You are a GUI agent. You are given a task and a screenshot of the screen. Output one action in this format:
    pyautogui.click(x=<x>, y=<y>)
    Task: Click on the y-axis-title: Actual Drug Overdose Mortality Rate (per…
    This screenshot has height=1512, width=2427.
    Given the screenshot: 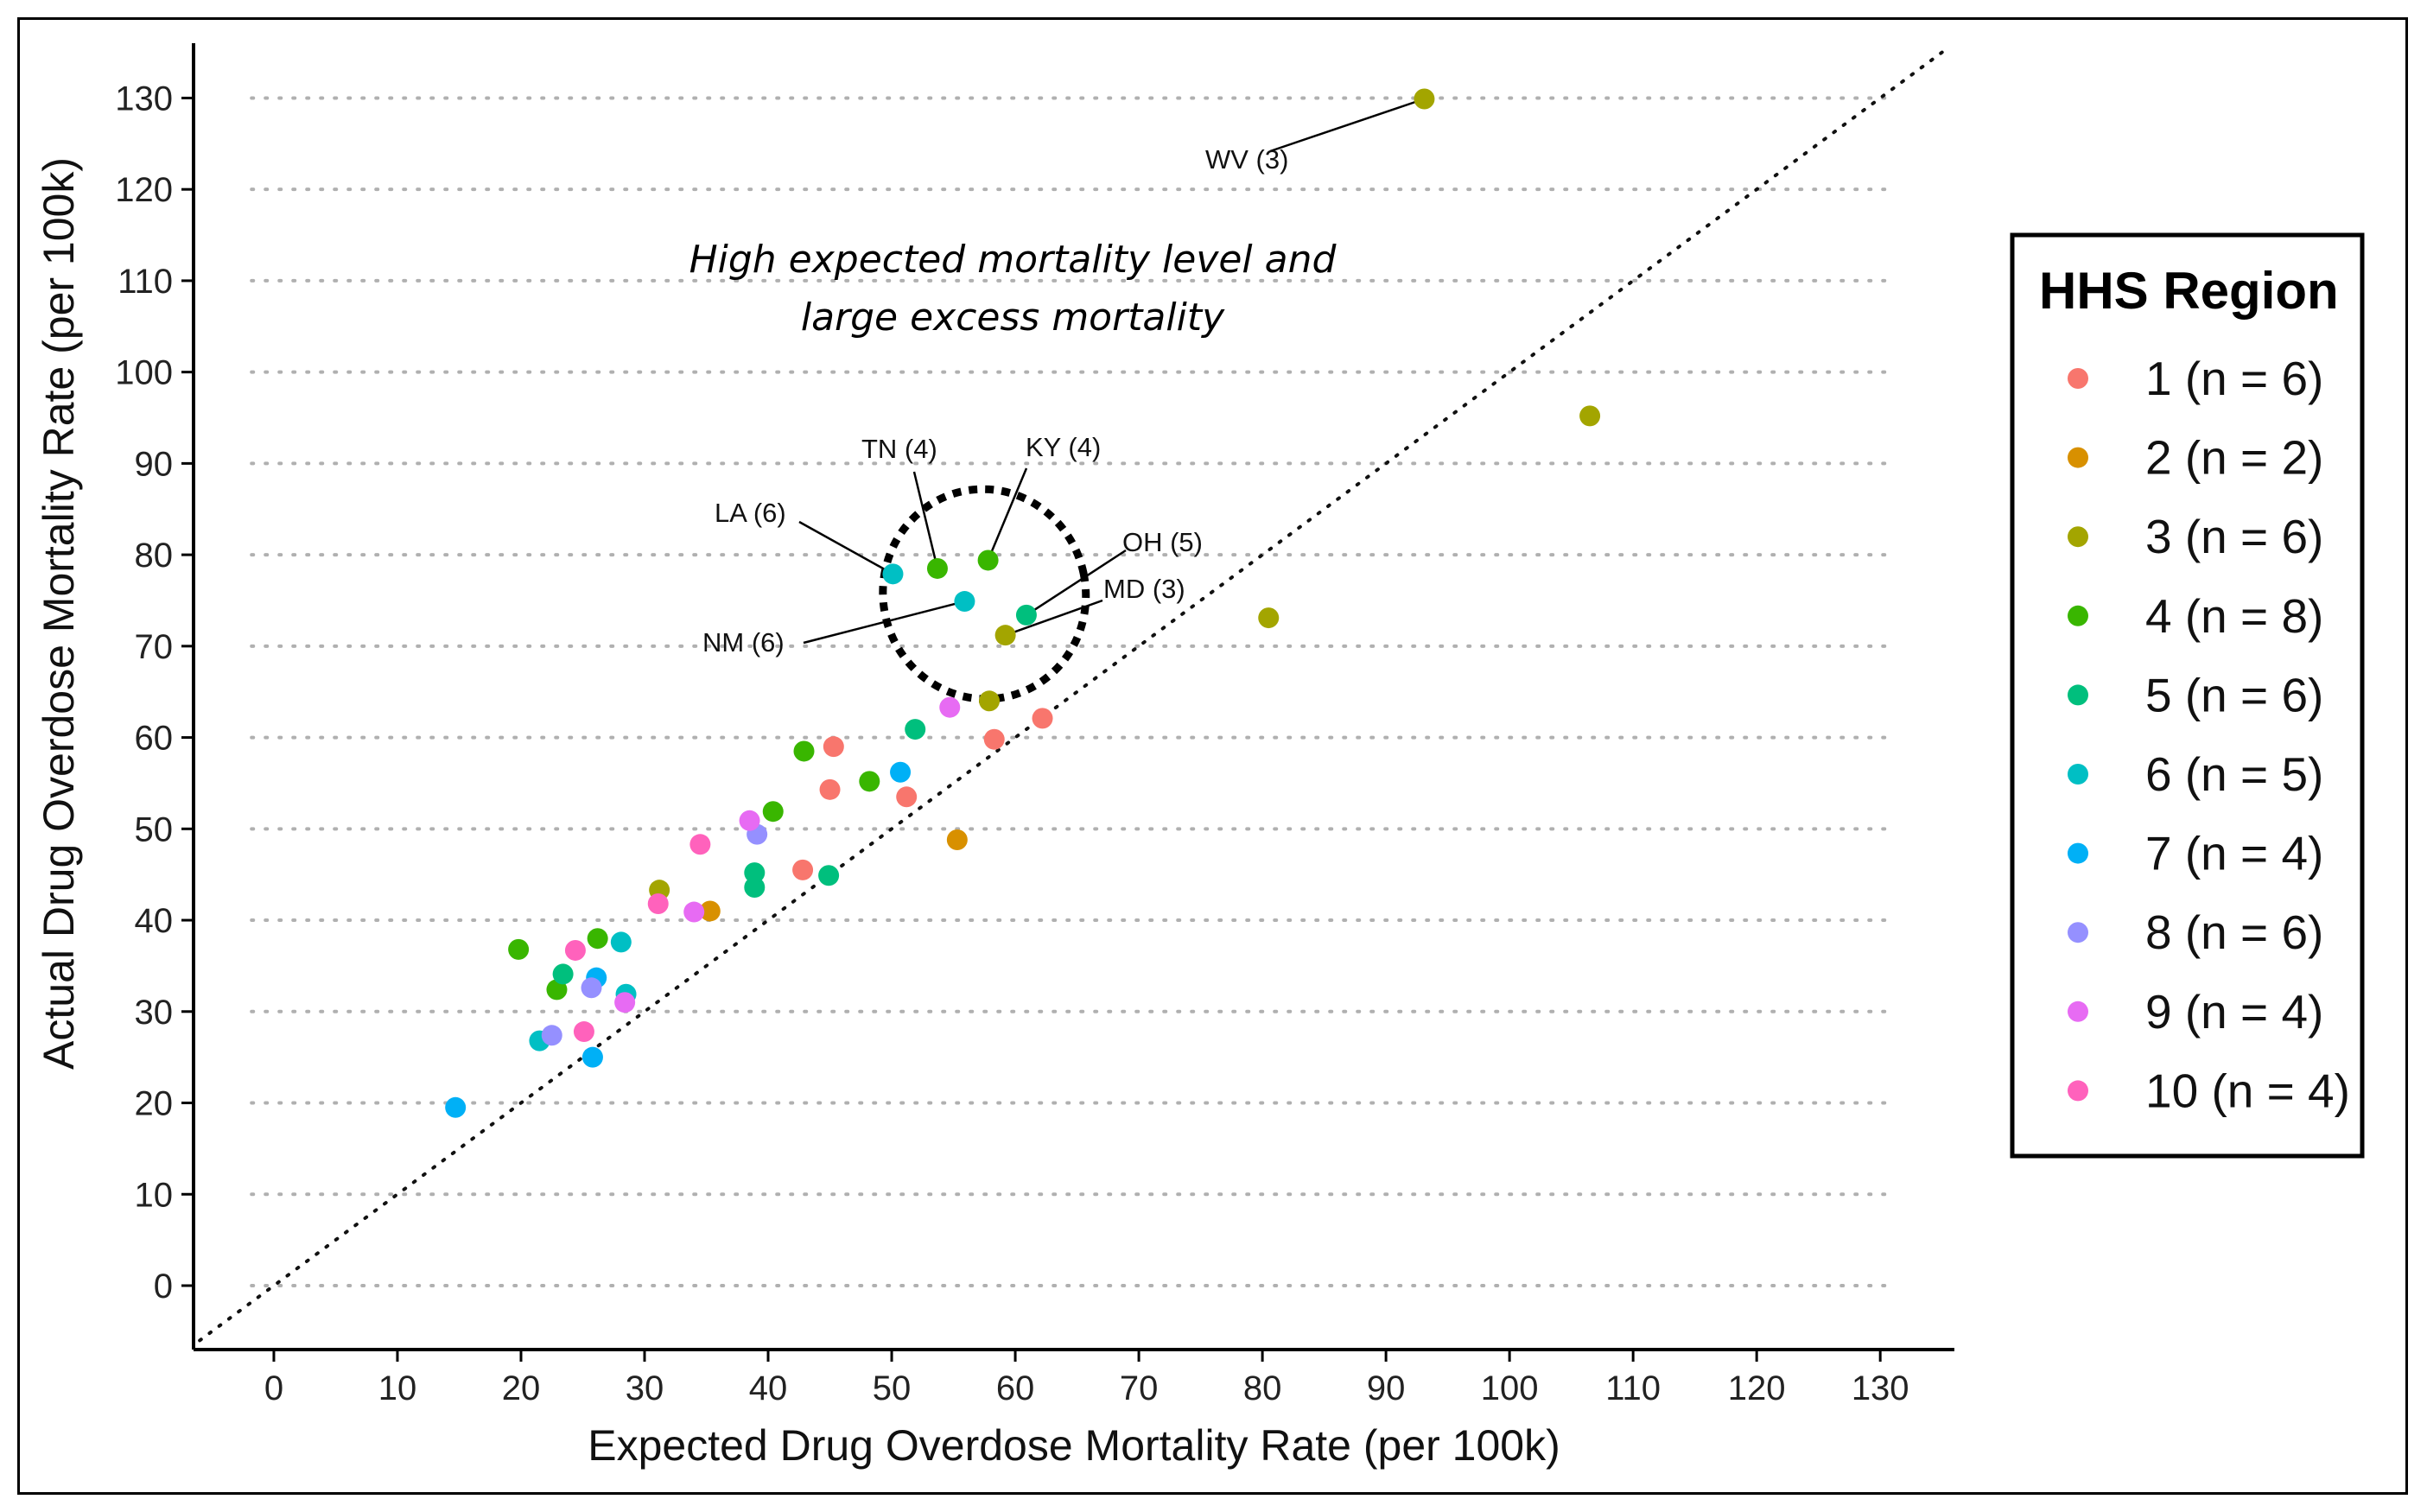 What is the action you would take?
    pyautogui.click(x=59, y=613)
    